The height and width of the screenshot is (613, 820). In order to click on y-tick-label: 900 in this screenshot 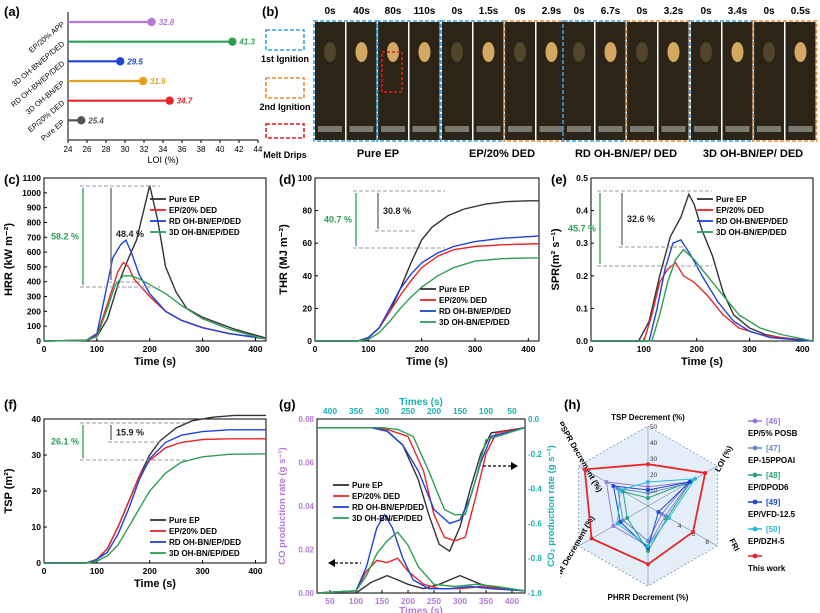, I will do `click(34, 208)`.